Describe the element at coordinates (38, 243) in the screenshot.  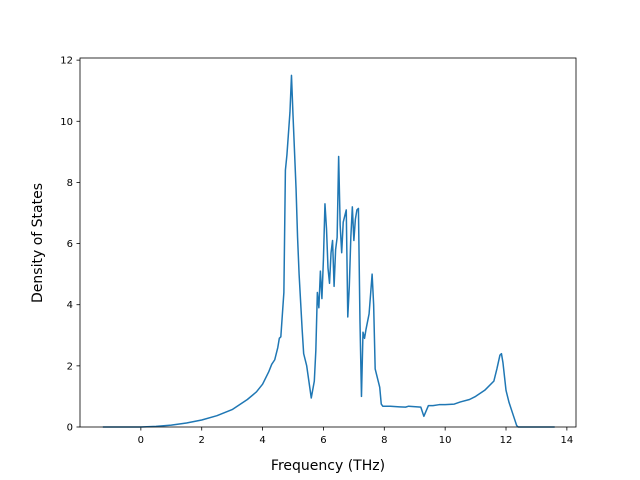
I see `y-axis-label: Density of States` at that location.